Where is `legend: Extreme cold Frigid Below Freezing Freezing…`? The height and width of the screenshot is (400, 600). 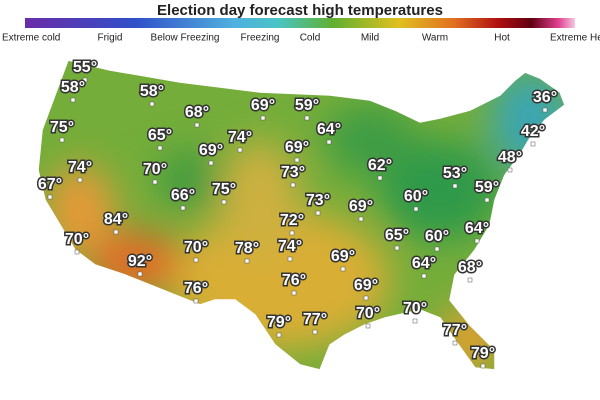
legend: Extreme cold Frigid Below Freezing Freezing… is located at coordinates (301, 38).